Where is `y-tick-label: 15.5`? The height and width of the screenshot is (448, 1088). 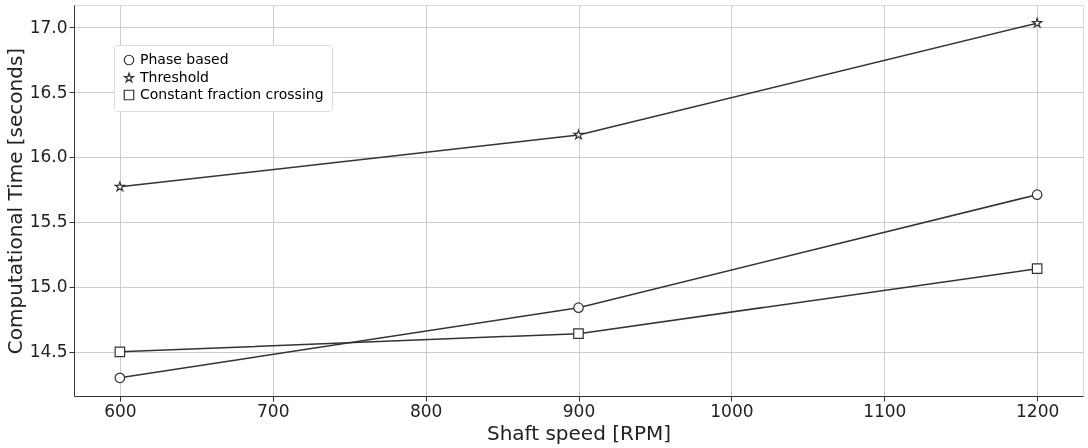
y-tick-label: 15.5 is located at coordinates (48, 221).